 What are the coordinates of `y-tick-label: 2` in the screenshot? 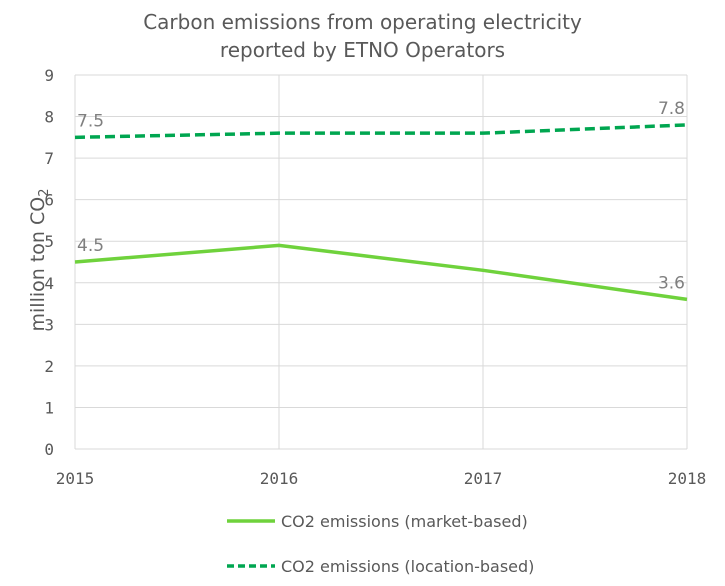 It's located at (49, 366).